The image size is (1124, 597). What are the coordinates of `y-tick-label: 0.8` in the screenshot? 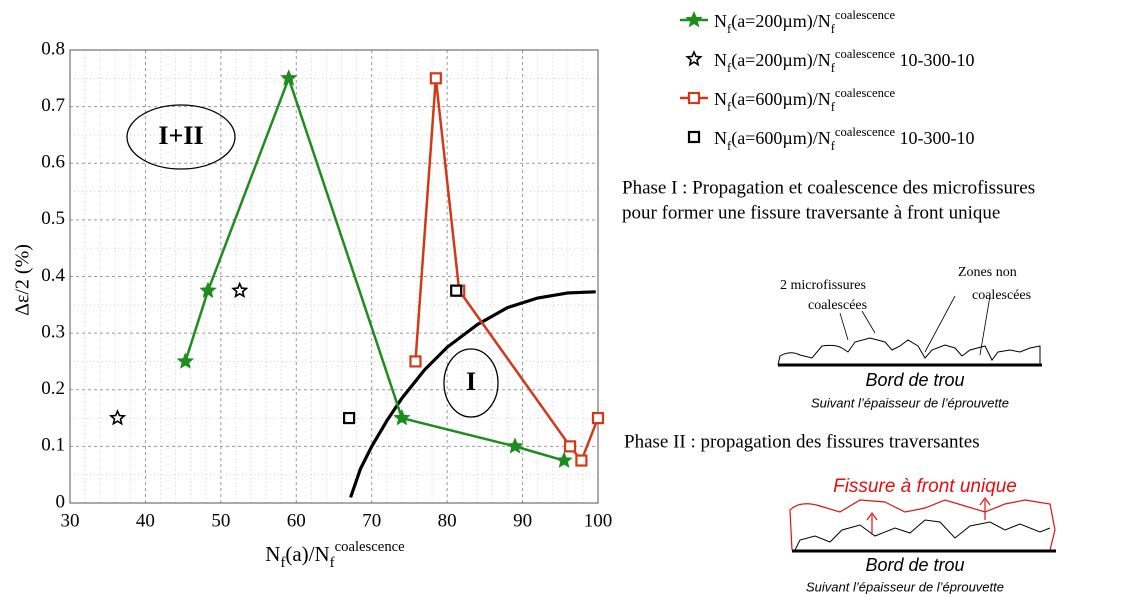 It's located at (53, 48).